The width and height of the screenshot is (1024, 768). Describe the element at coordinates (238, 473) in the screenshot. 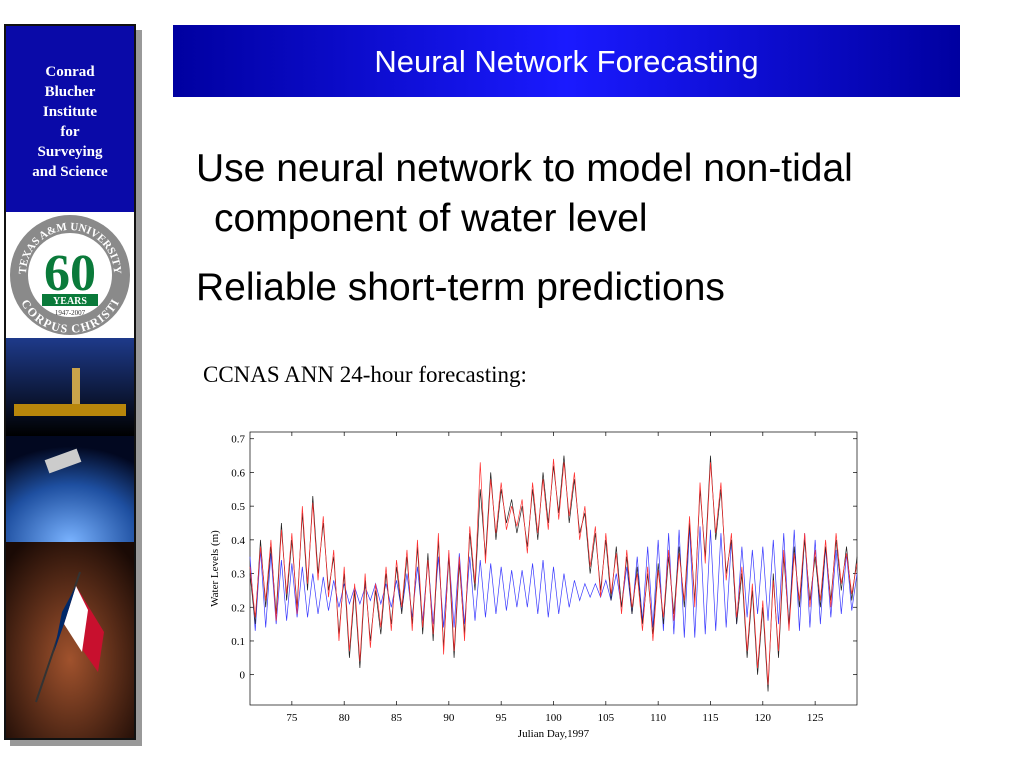

I see `y-tick-label: 0.6` at that location.